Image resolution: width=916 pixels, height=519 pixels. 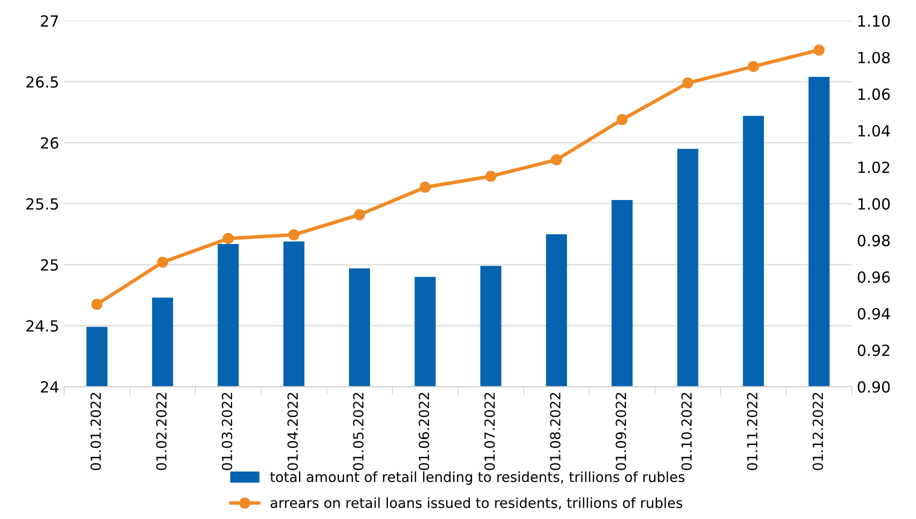 What do you see at coordinates (621, 431) in the screenshot?
I see `x-tick-label: 01.09.2022` at bounding box center [621, 431].